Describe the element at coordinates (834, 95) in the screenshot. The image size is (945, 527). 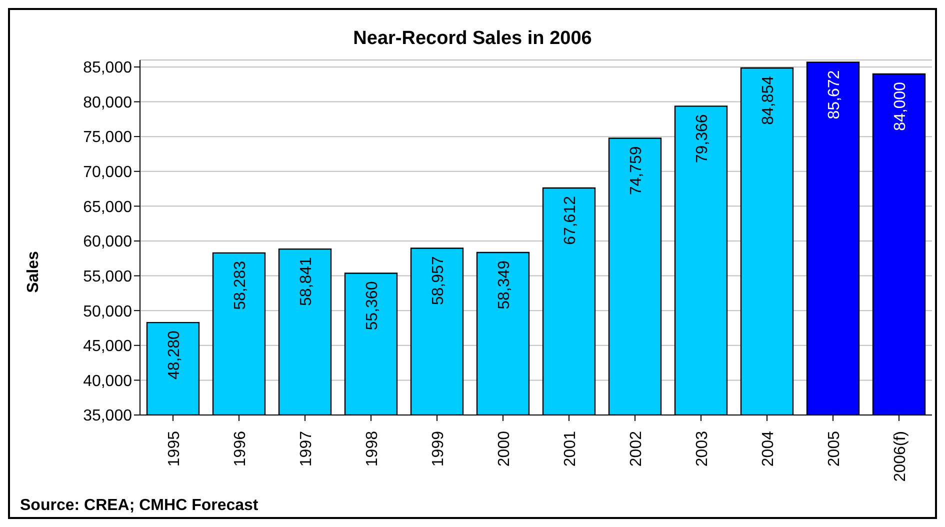
I see `data-label: 85,672` at that location.